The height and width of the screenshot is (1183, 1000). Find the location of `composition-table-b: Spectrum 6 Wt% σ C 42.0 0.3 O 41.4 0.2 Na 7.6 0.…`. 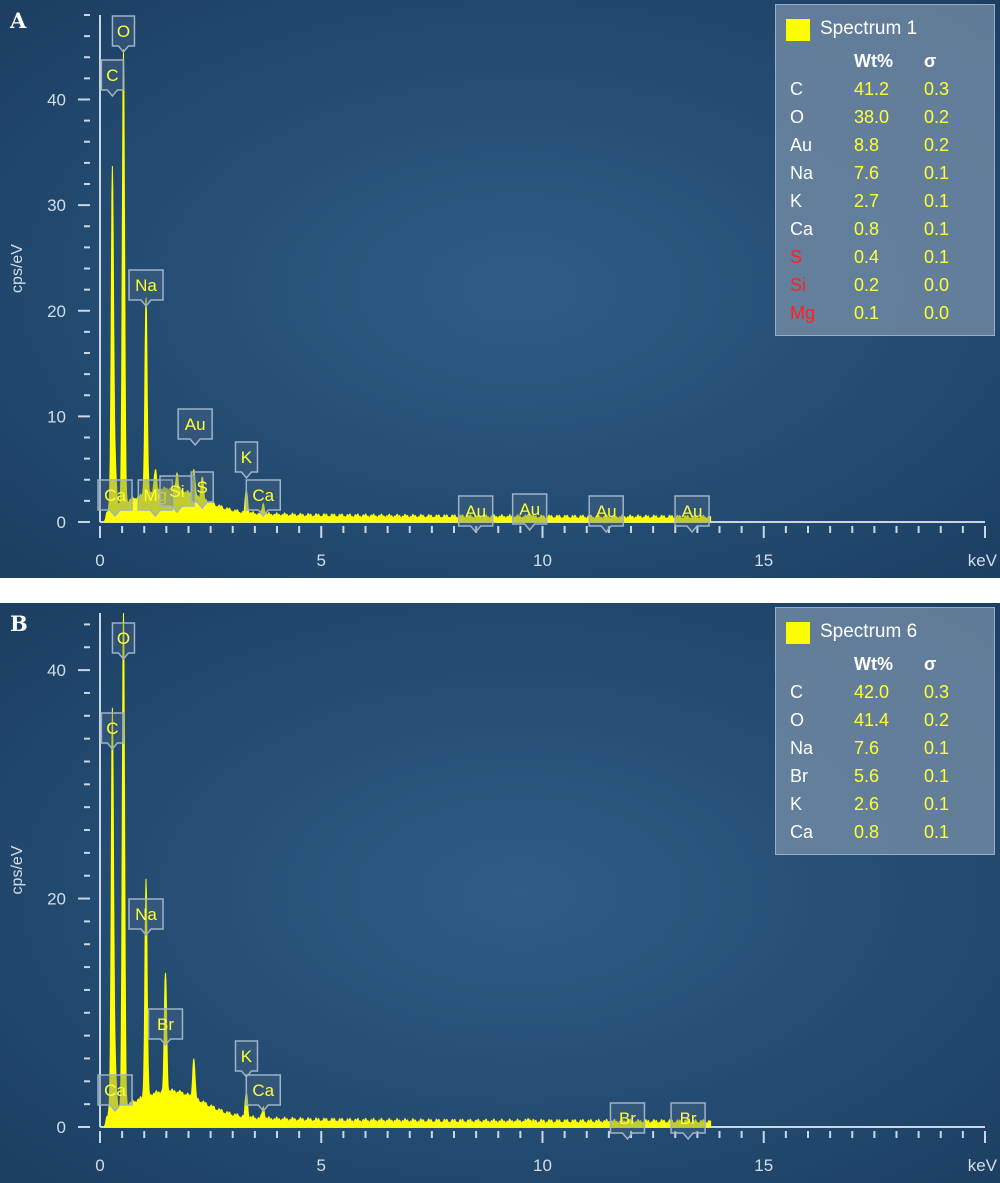

composition-table-b: Spectrum 6 Wt% σ C 42.0 0.3 O 41.4 0.2 Na 7.6 0.… is located at coordinates (885, 731).